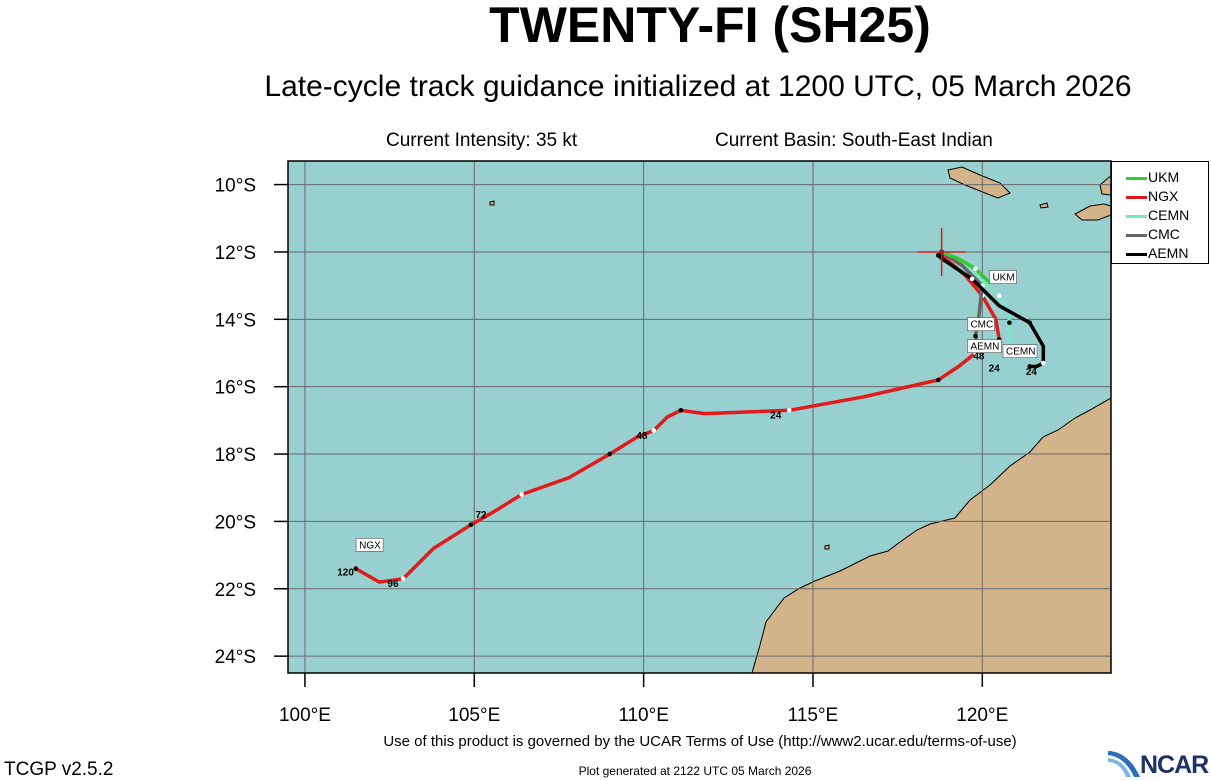  Describe the element at coordinates (482, 140) in the screenshot. I see `current-intensity: Current Intensity: 35 kt` at that location.